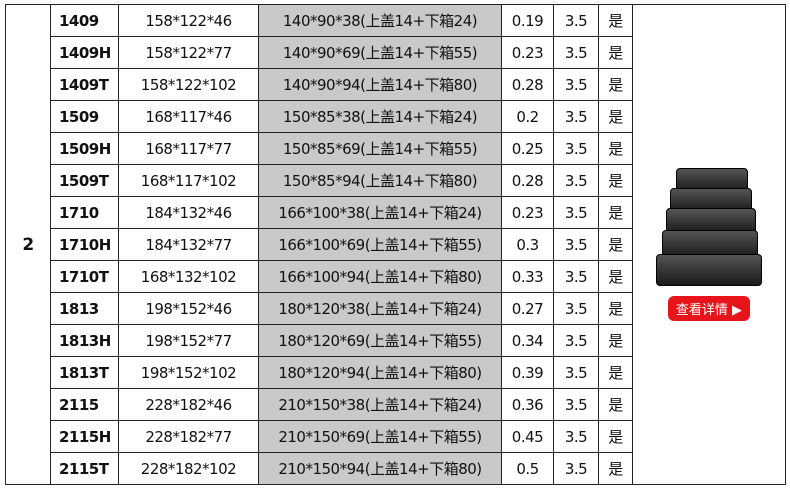 This screenshot has width=790, height=488. I want to click on cell-model: 2115, so click(84, 404).